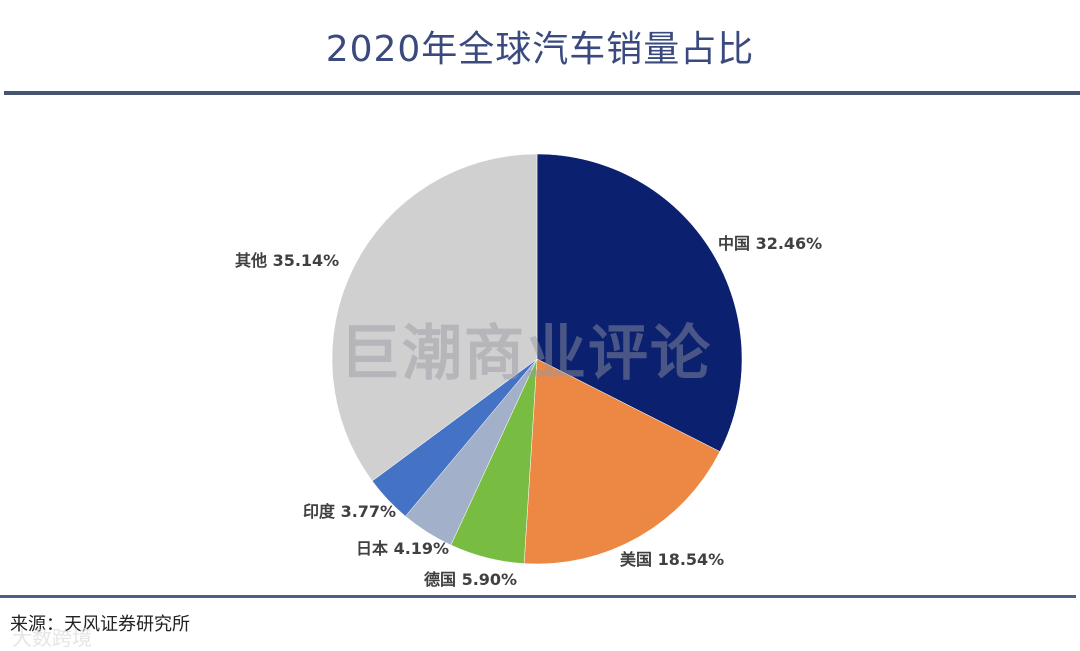 This screenshot has width=1080, height=651. I want to click on label-other: 其他 35.14%, so click(287, 260).